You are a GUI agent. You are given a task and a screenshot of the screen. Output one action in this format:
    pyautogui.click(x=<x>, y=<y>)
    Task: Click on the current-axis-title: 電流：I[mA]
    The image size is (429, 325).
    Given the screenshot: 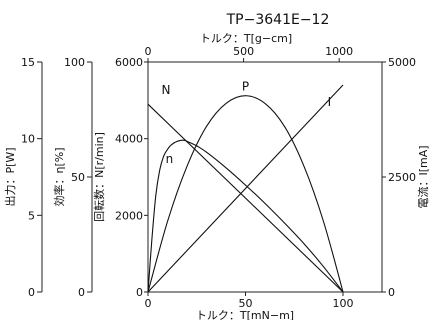 What is the action you would take?
    pyautogui.click(x=422, y=176)
    